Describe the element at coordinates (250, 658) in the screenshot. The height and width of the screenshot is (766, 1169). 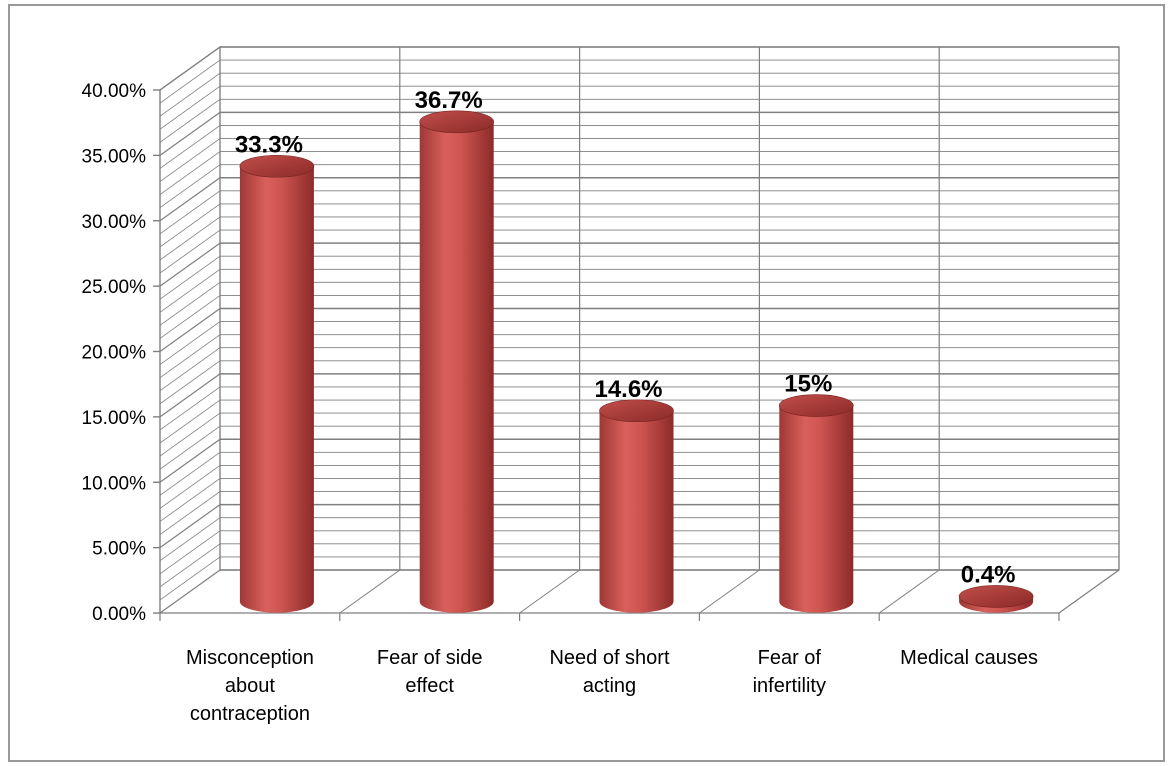
I see `category-label-line: Misconception` at that location.